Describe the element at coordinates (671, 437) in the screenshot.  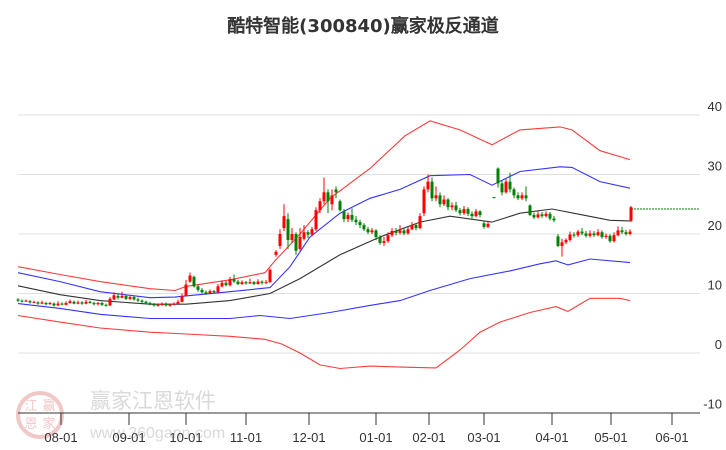
I see `x-tick-label: 06-01` at that location.